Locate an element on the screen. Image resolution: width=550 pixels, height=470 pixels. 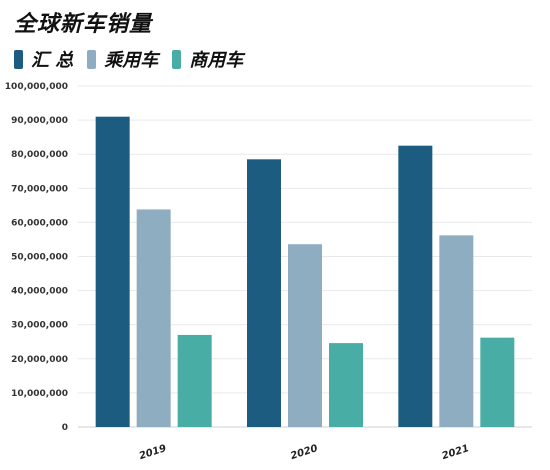
y-tick-label: 40,000,000 is located at coordinates (39, 292).